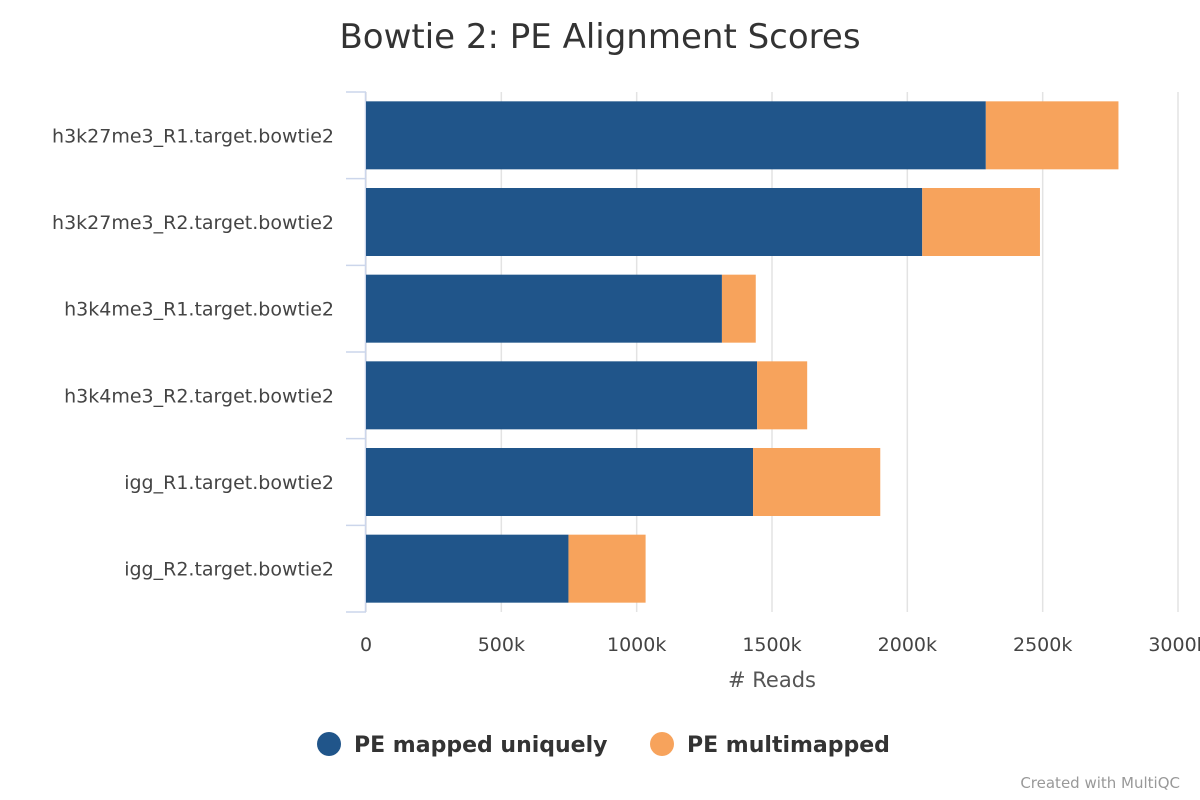  What do you see at coordinates (771, 645) in the screenshot?
I see `x-tick-label: 1500k` at bounding box center [771, 645].